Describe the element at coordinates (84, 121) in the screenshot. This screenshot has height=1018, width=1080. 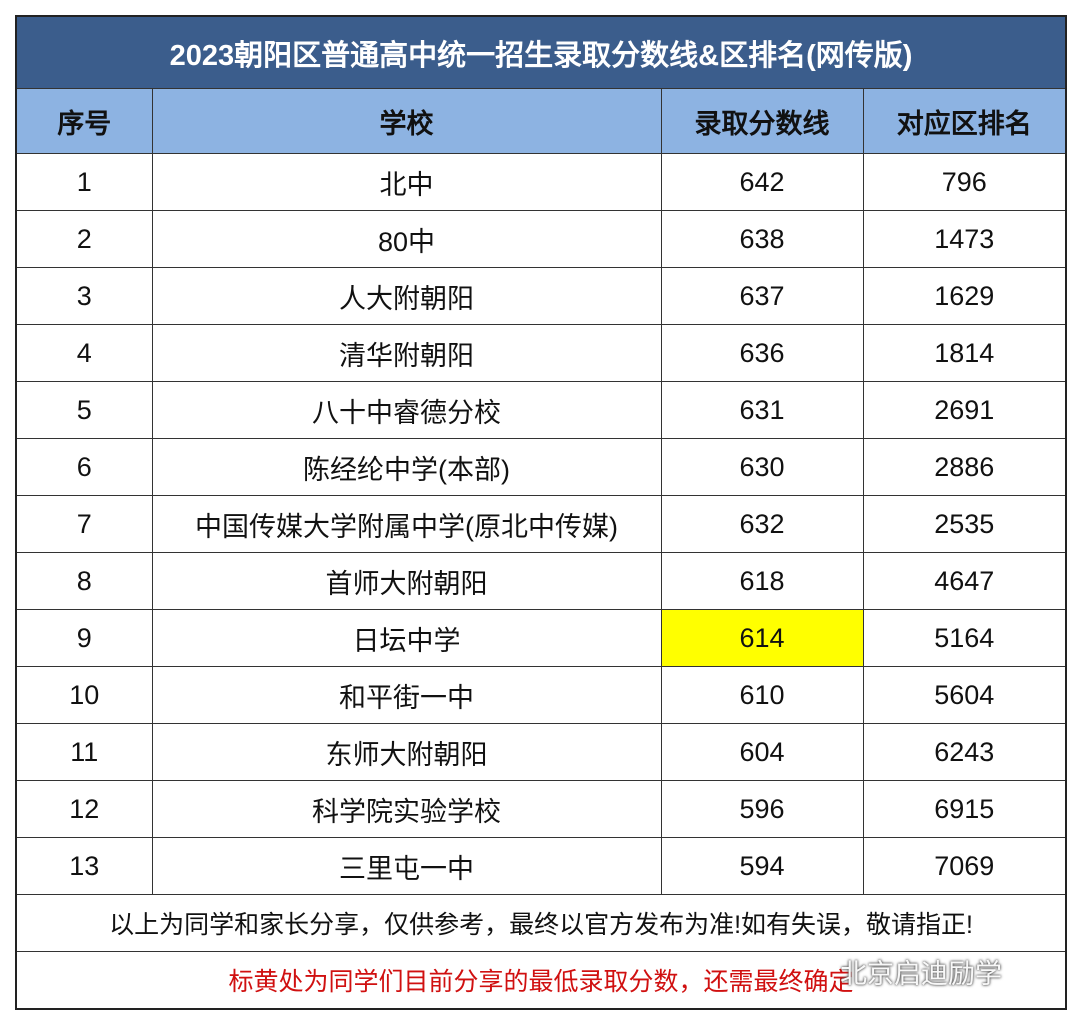
I see `column-header: 序号` at that location.